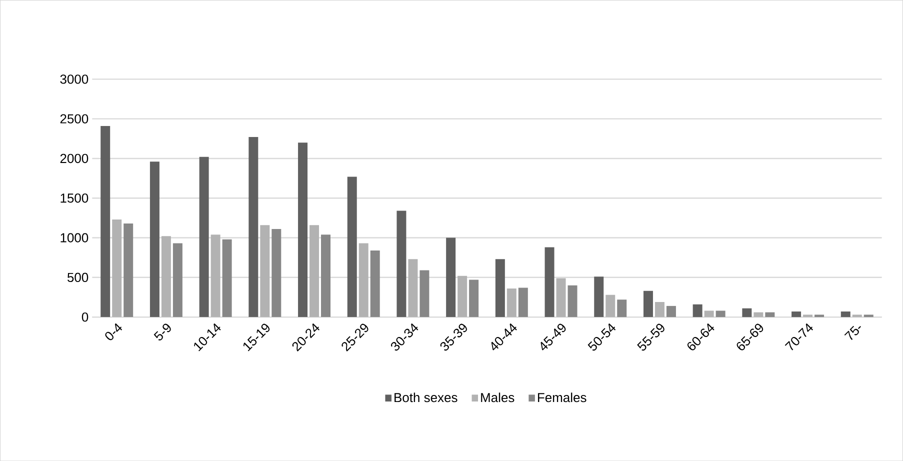  Describe the element at coordinates (426, 397) in the screenshot. I see `legend-label: Both sexes` at that location.